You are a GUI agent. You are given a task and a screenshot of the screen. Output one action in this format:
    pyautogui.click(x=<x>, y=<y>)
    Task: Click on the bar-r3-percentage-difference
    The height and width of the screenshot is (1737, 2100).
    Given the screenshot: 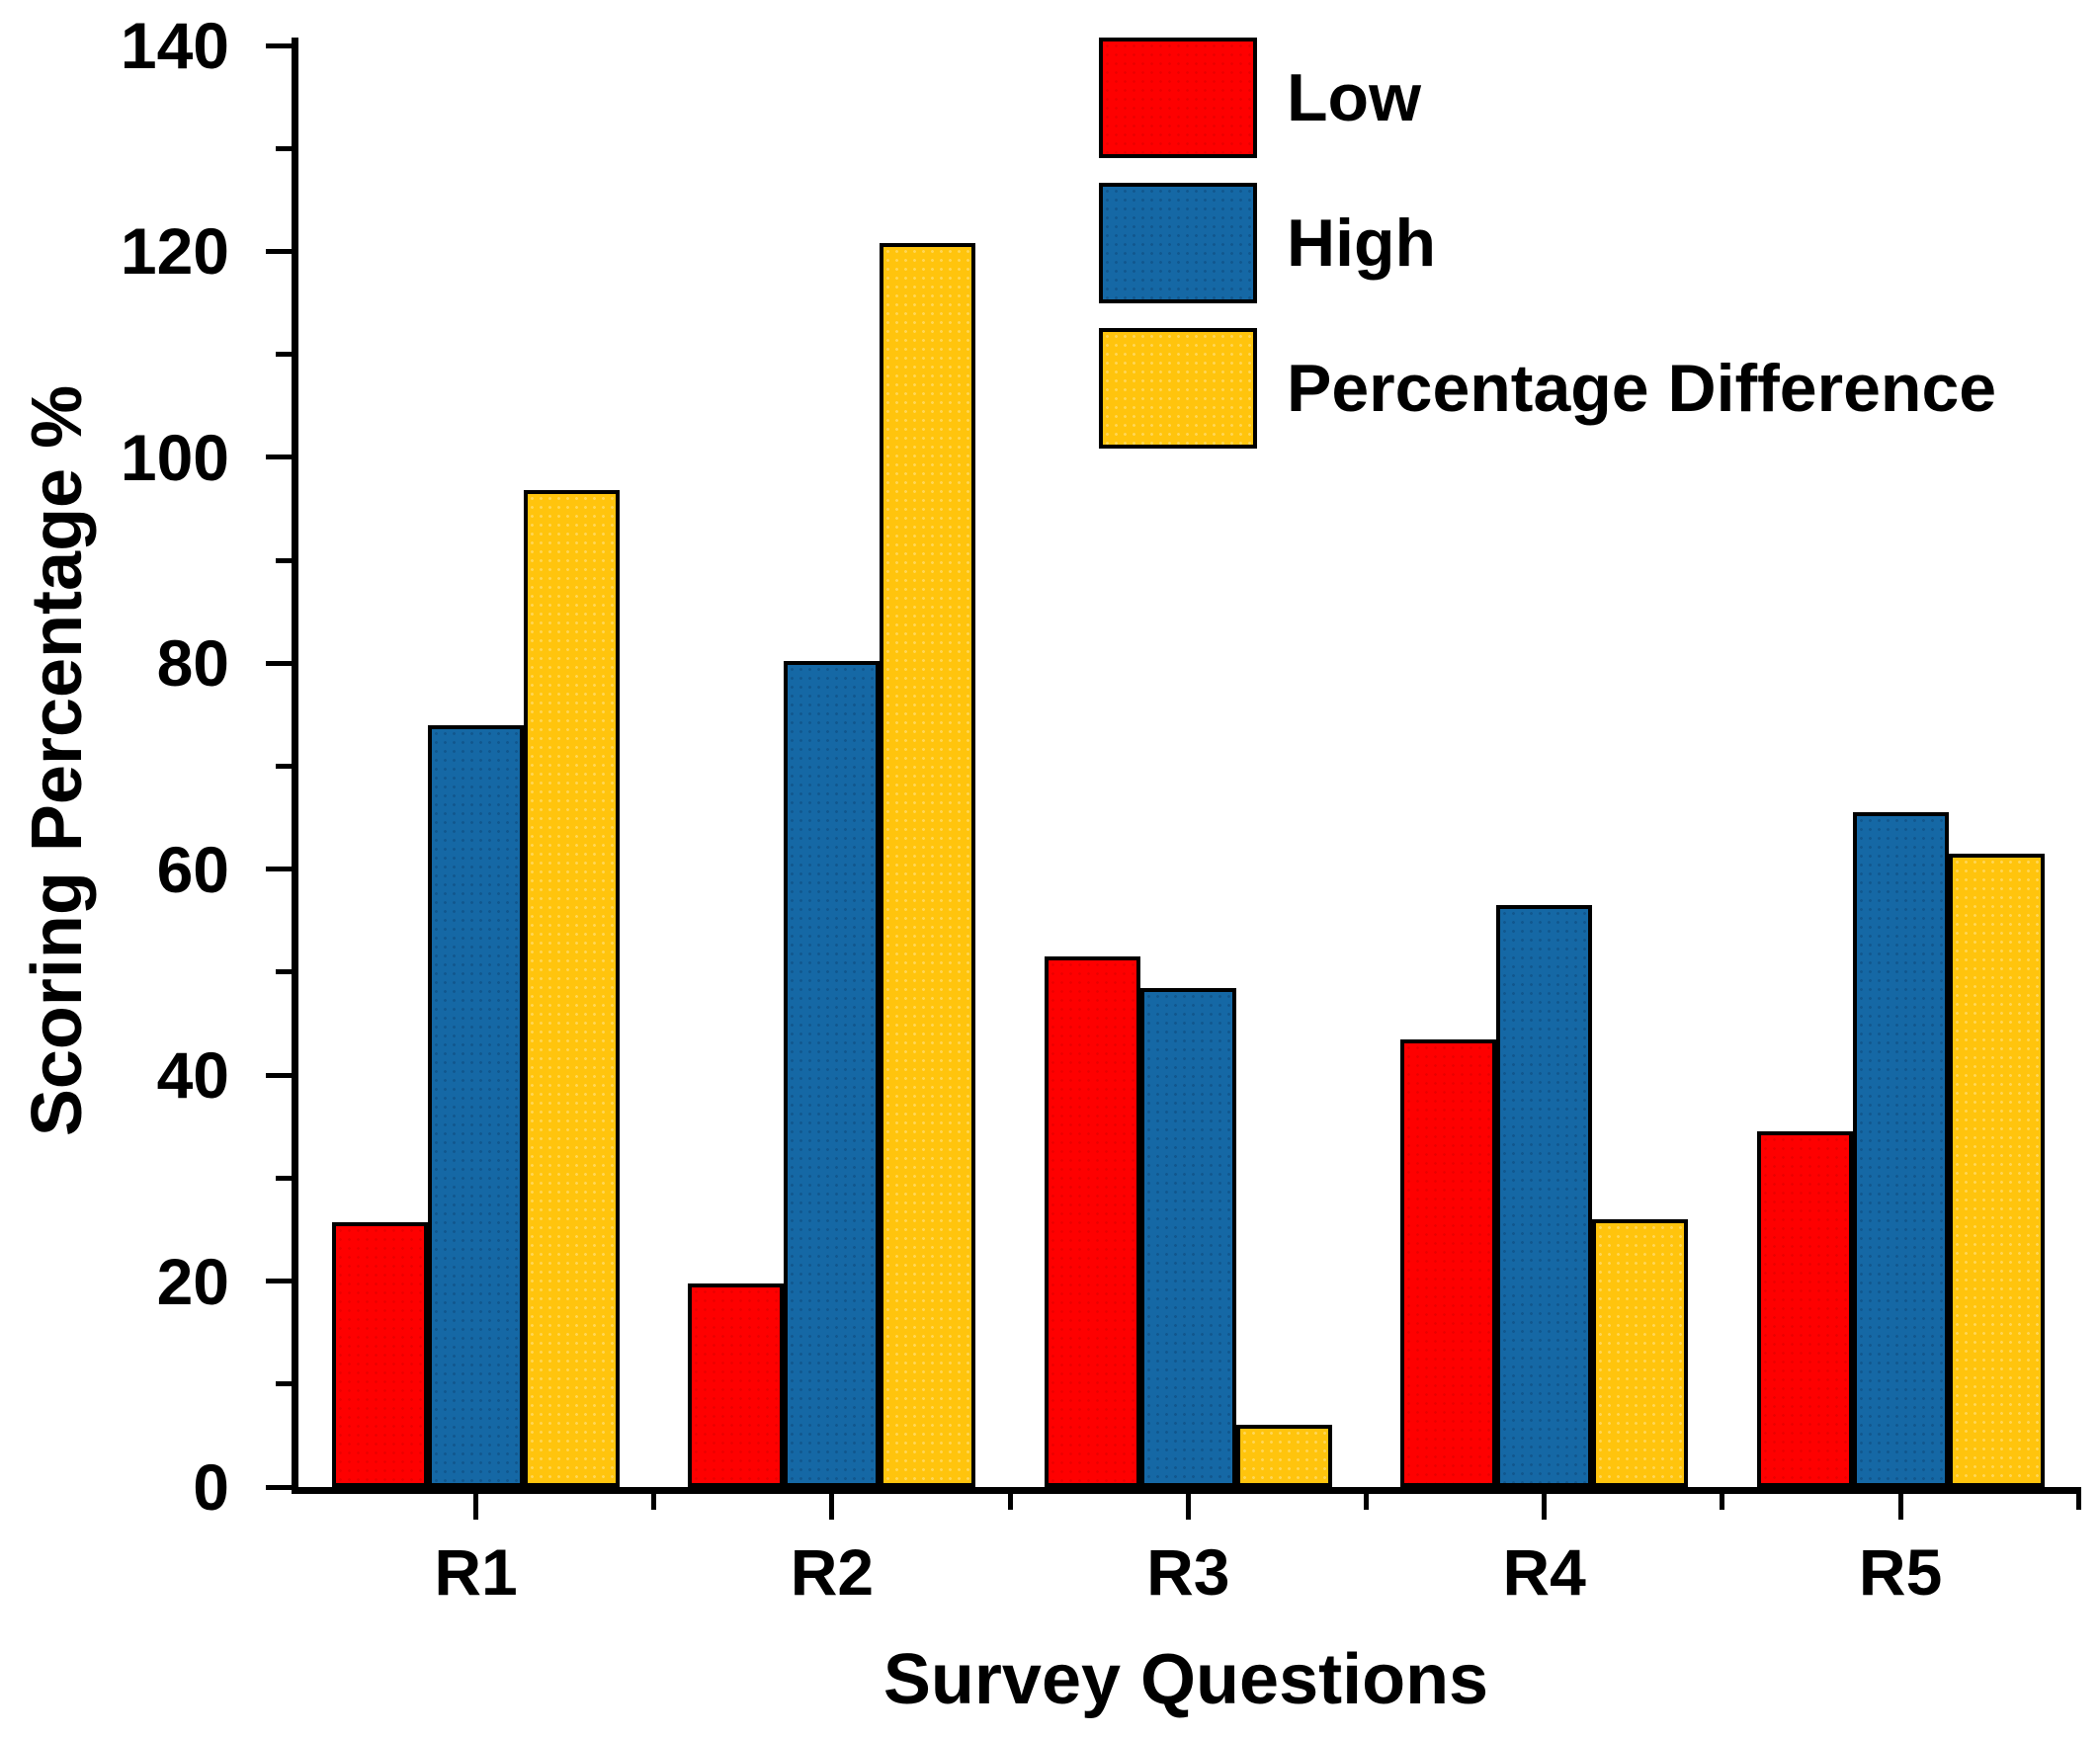 What is the action you would take?
    pyautogui.click(x=1283, y=1456)
    